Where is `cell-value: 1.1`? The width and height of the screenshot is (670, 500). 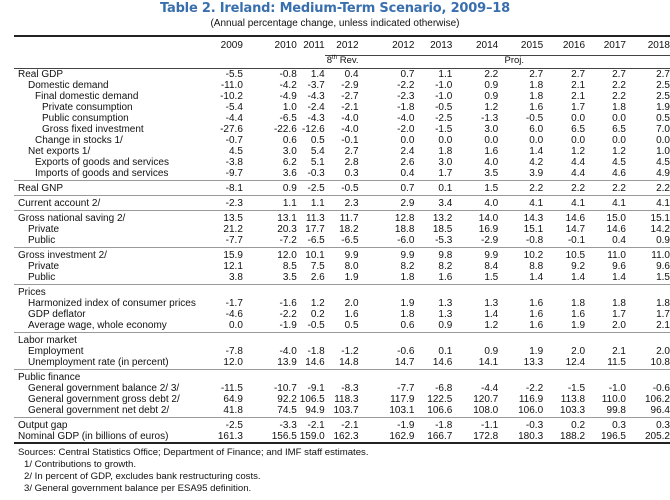 cell-value: 1.1 is located at coordinates (269, 203).